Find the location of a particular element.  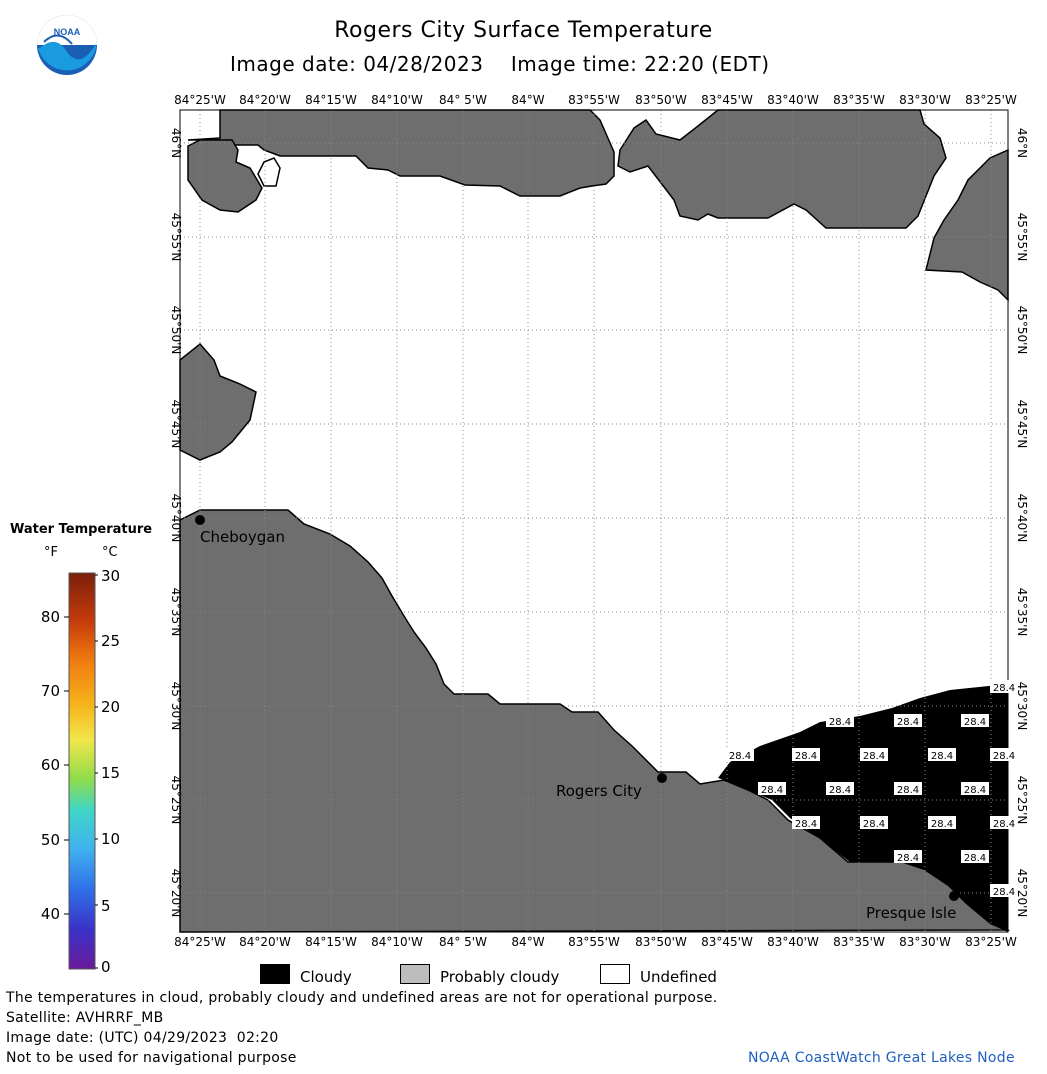

lat-label-left: 45°30'N is located at coordinates (176, 706).